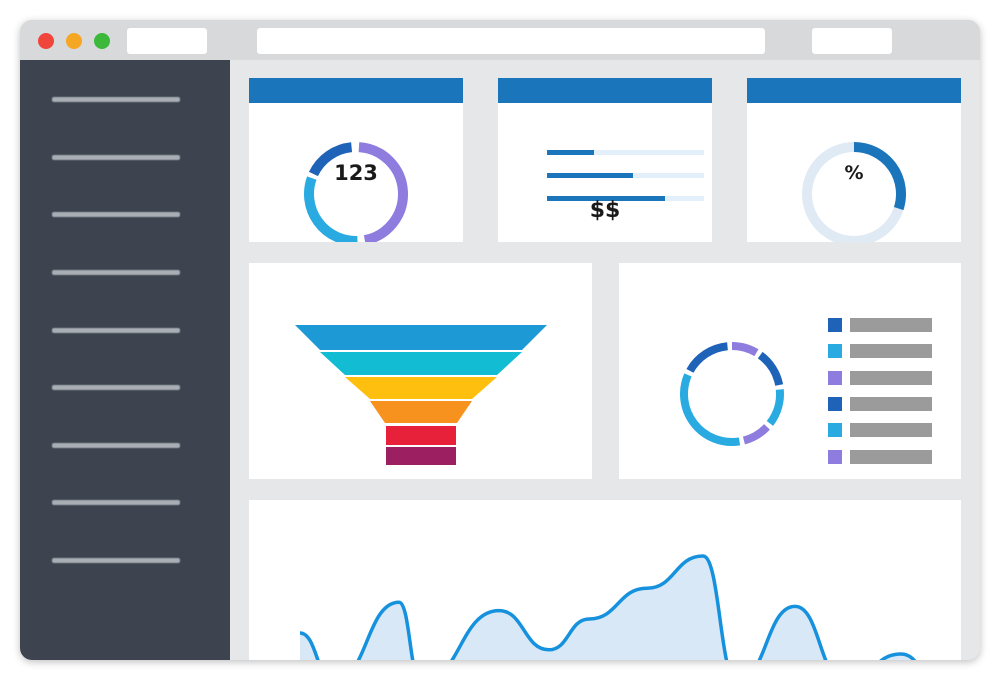 This screenshot has height=680, width=1000. I want to click on percent-card: %, so click(854, 160).